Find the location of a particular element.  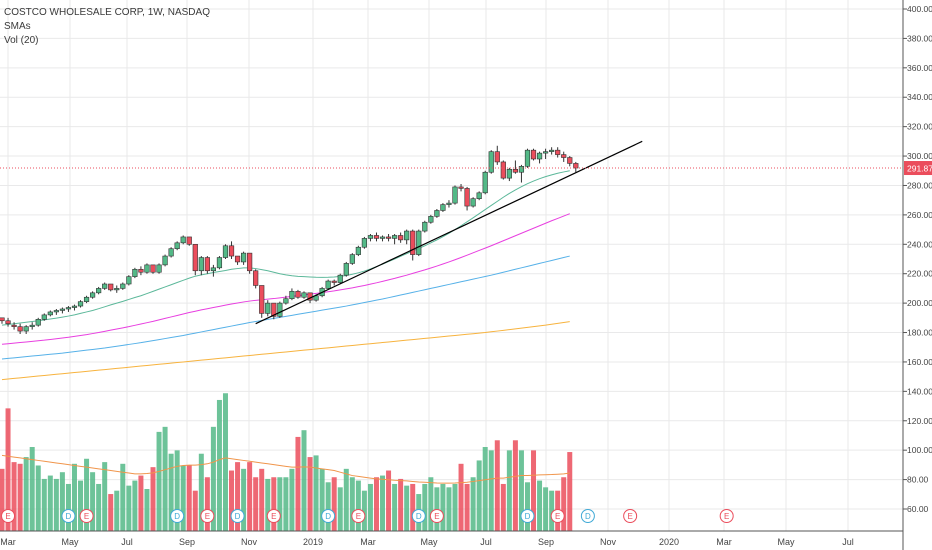

y-tick-label: 60.00 is located at coordinates (918, 509).